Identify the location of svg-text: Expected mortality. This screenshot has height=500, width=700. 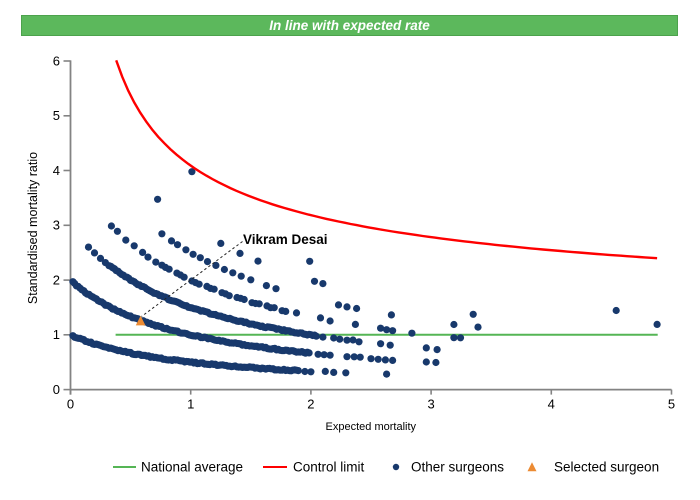
(371, 427).